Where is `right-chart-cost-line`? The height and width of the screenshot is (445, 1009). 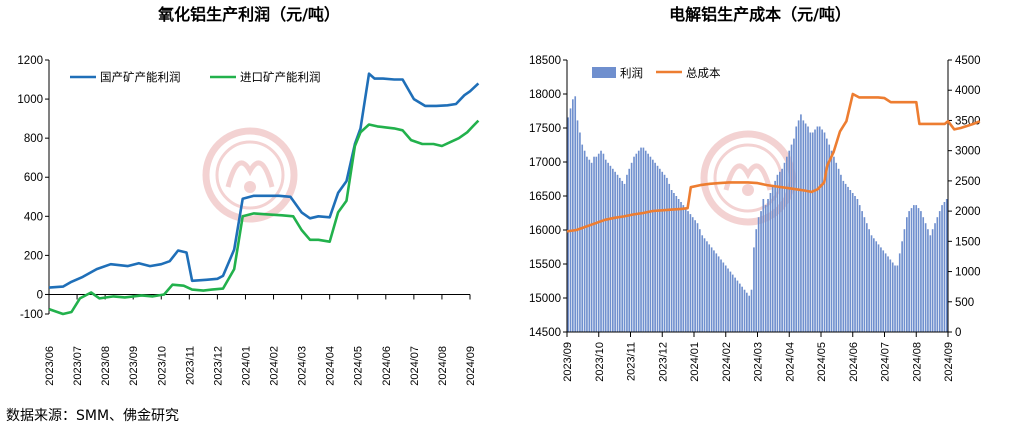 right-chart-cost-line is located at coordinates (773, 162).